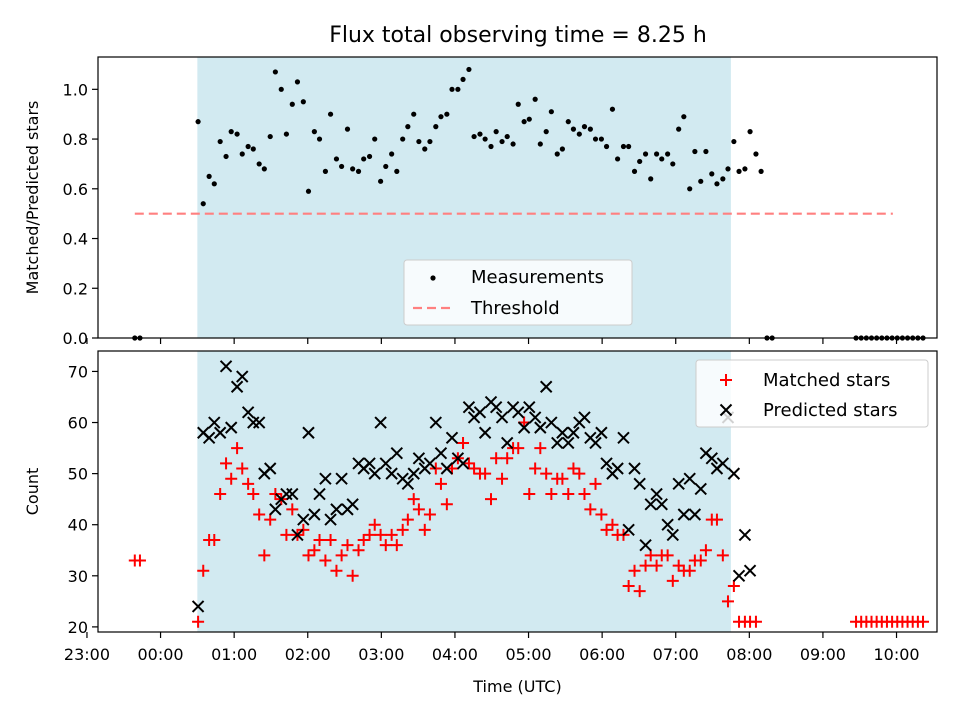  What do you see at coordinates (455, 654) in the screenshot?
I see `x-tick-label: 04:00` at bounding box center [455, 654].